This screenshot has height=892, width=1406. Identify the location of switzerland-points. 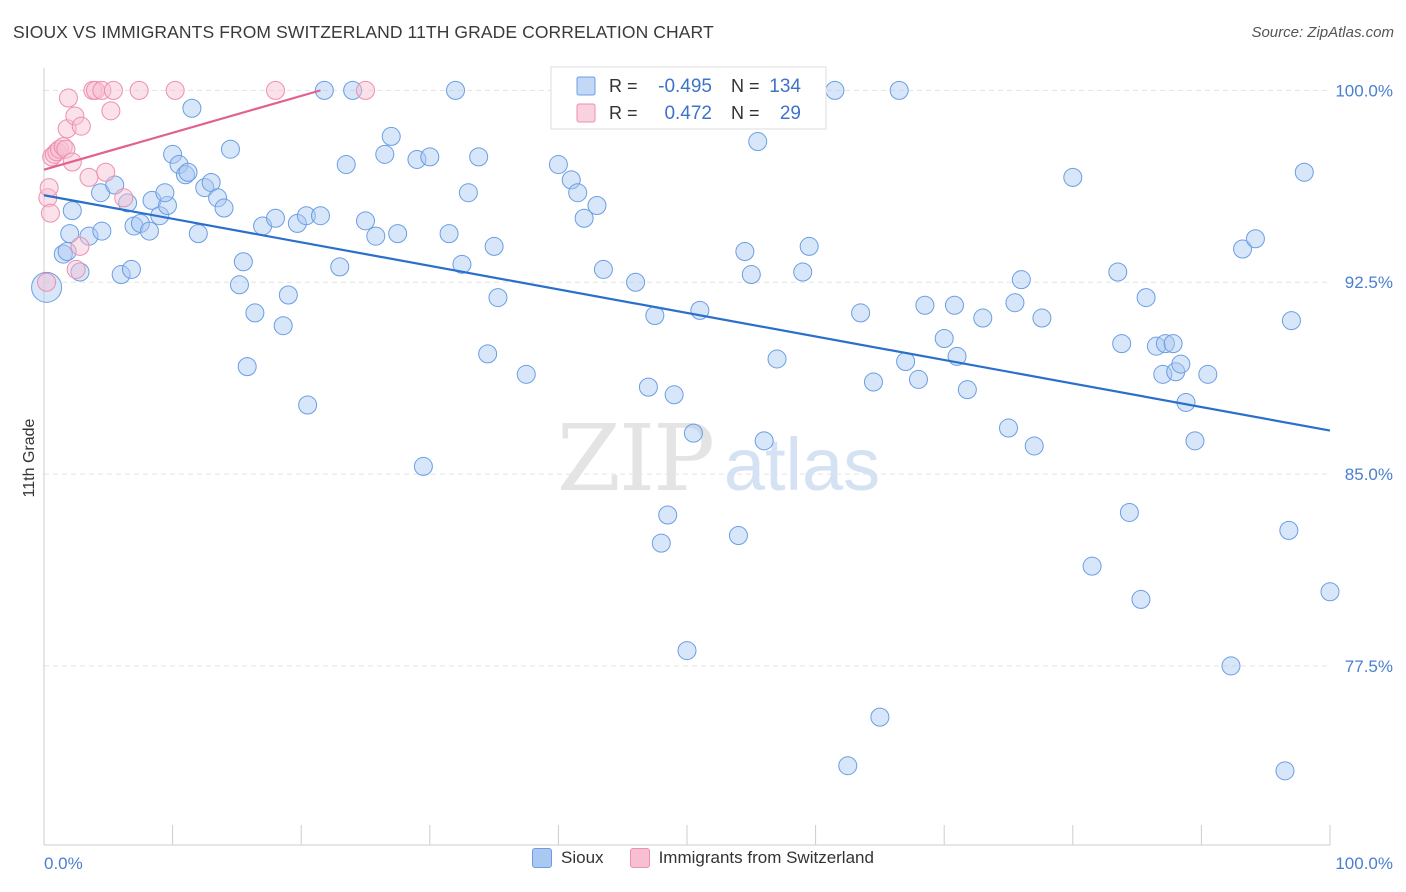
(206, 186).